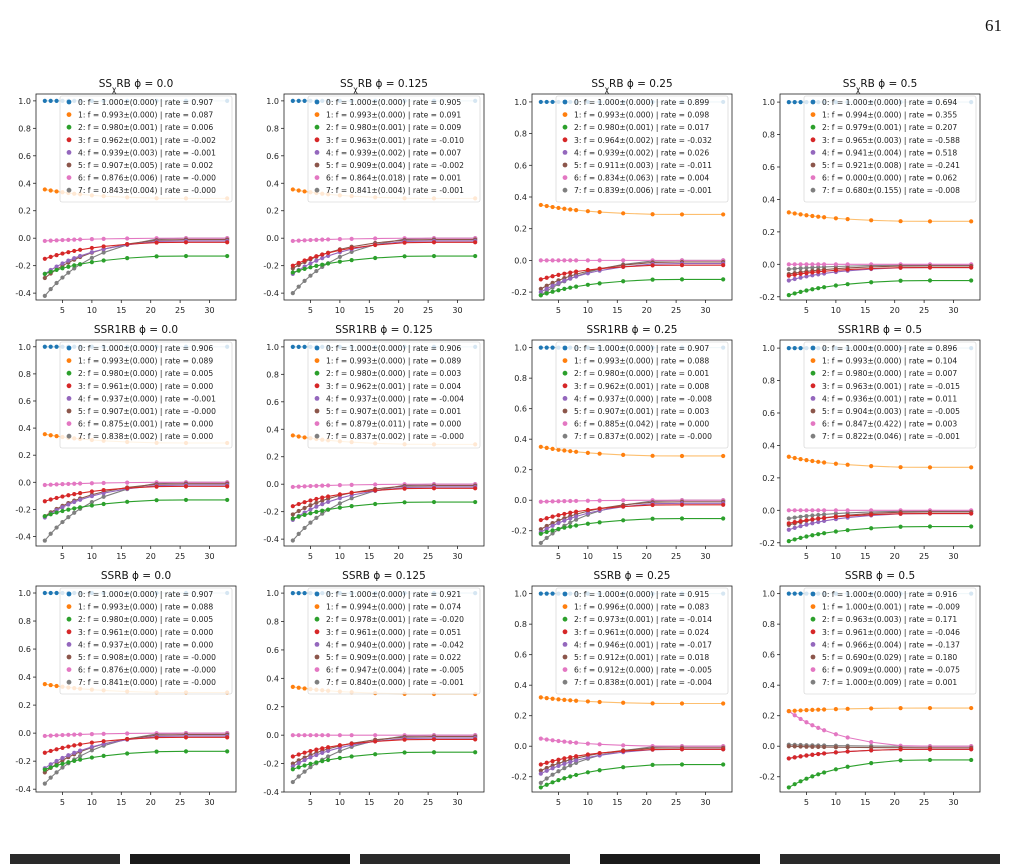 The image size is (1016, 866). Describe the element at coordinates (705, 310) in the screenshot. I see `x-tick-label: 30` at that location.